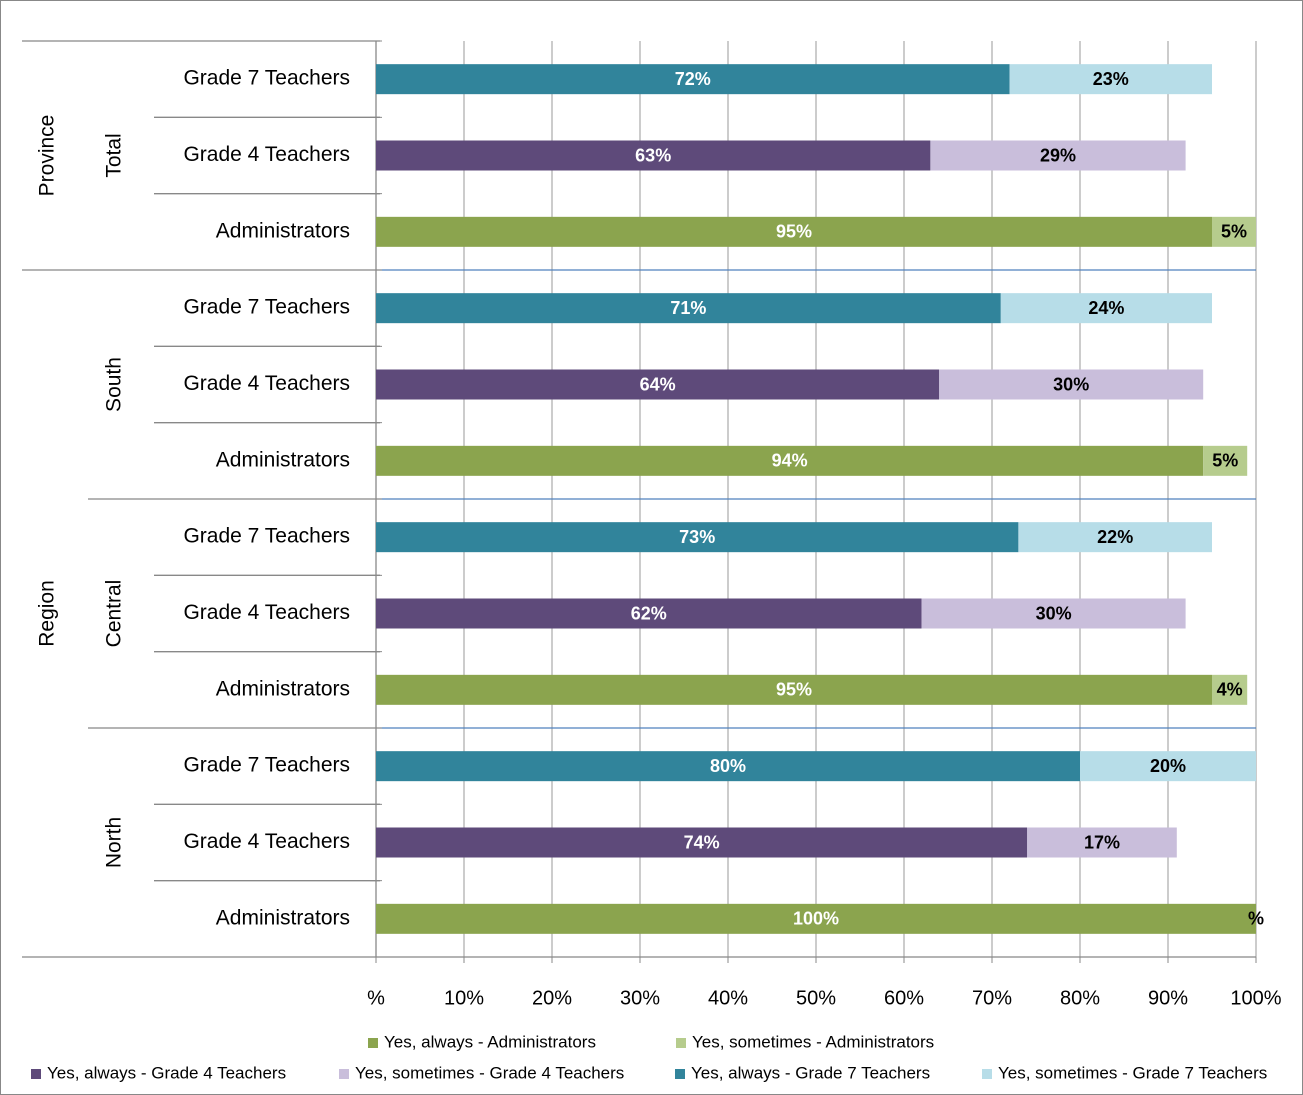 The width and height of the screenshot is (1303, 1095). I want to click on value-label: 24%, so click(1106, 308).